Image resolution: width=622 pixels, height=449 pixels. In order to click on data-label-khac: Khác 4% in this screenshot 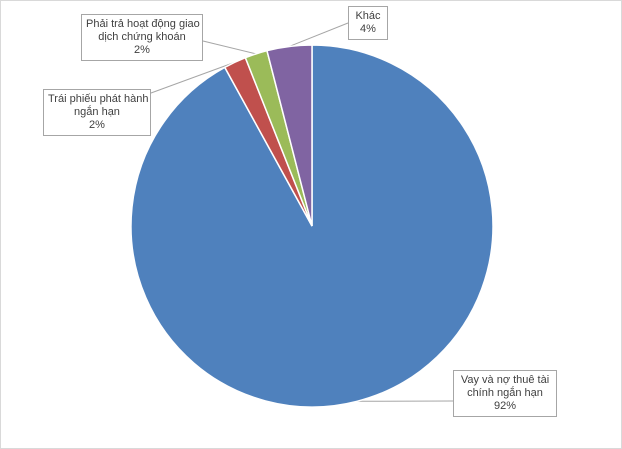, I will do `click(368, 23)`.